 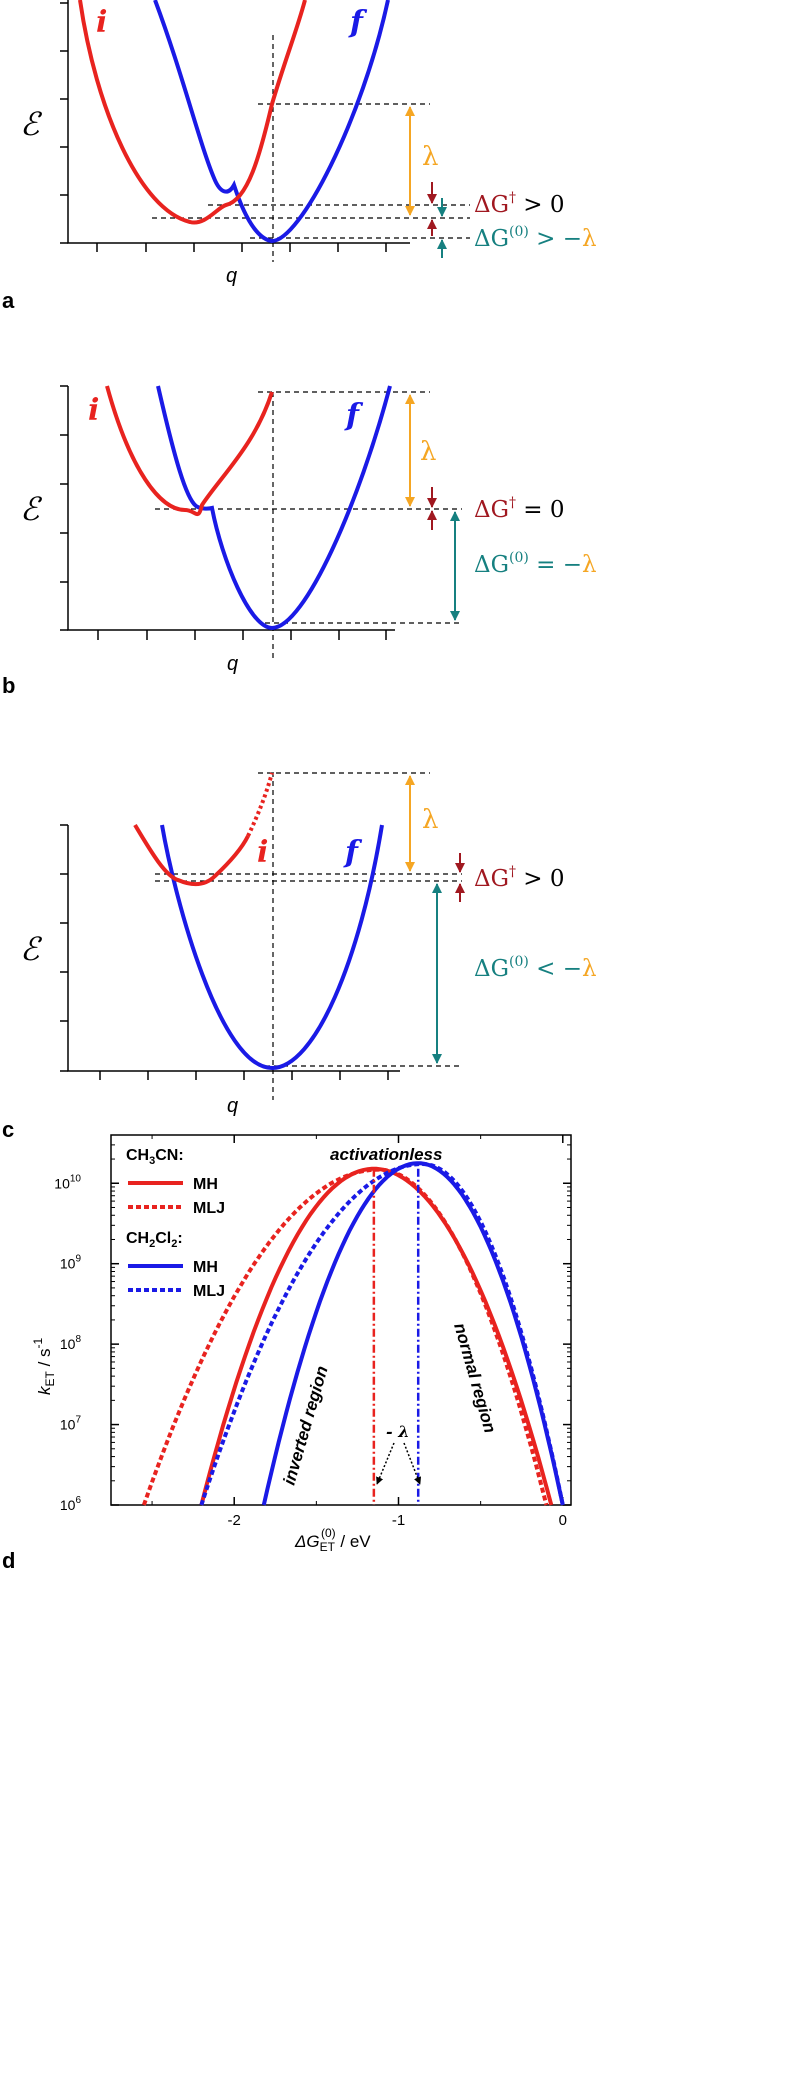 I want to click on x-tick-label: -1, so click(x=398, y=1520).